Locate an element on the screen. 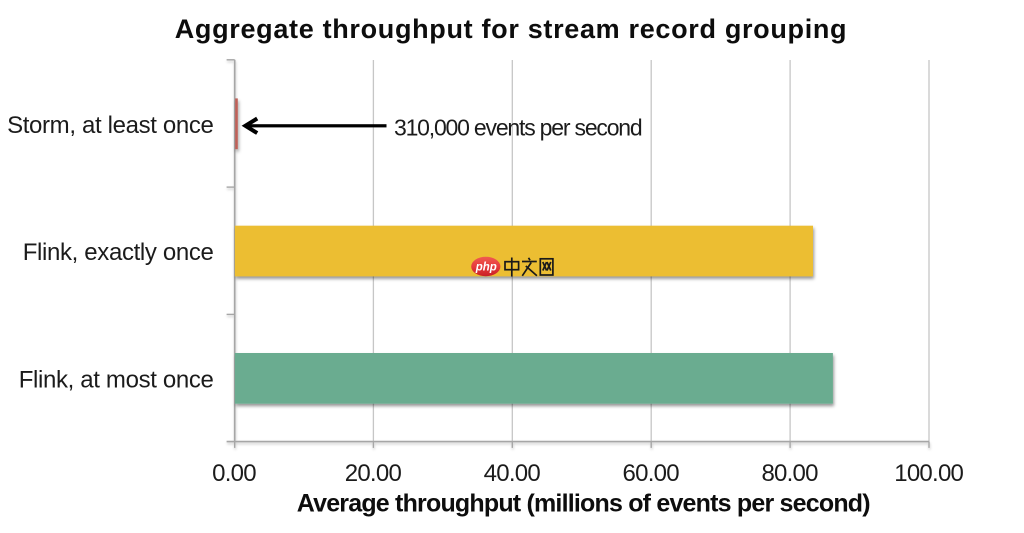  svg-text: 40.00 is located at coordinates (512, 473).